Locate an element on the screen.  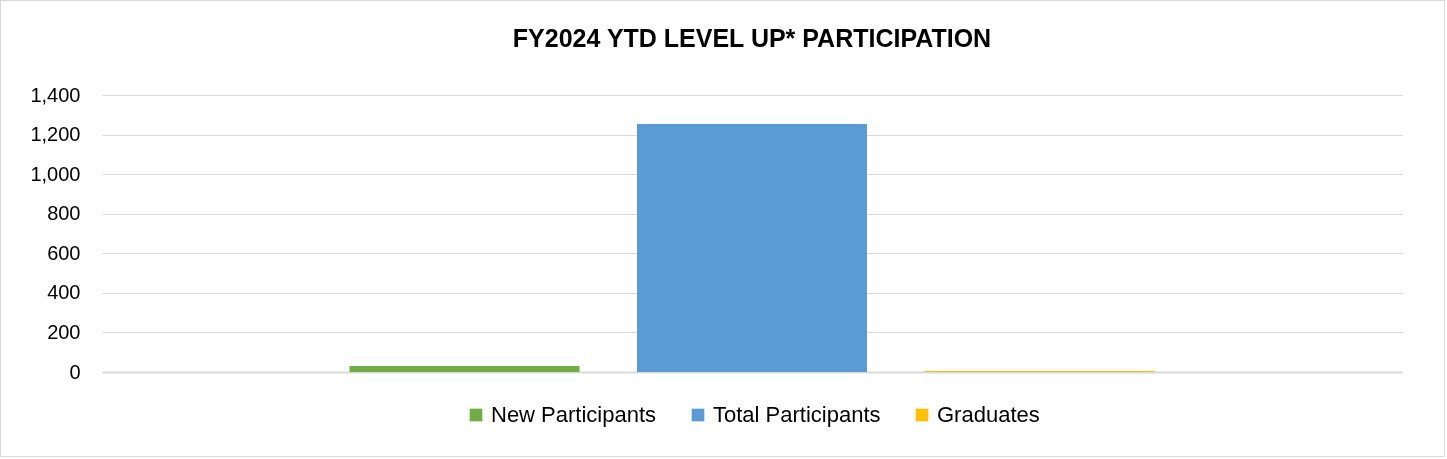
y-tick-label: 1,000 is located at coordinates (55, 173).